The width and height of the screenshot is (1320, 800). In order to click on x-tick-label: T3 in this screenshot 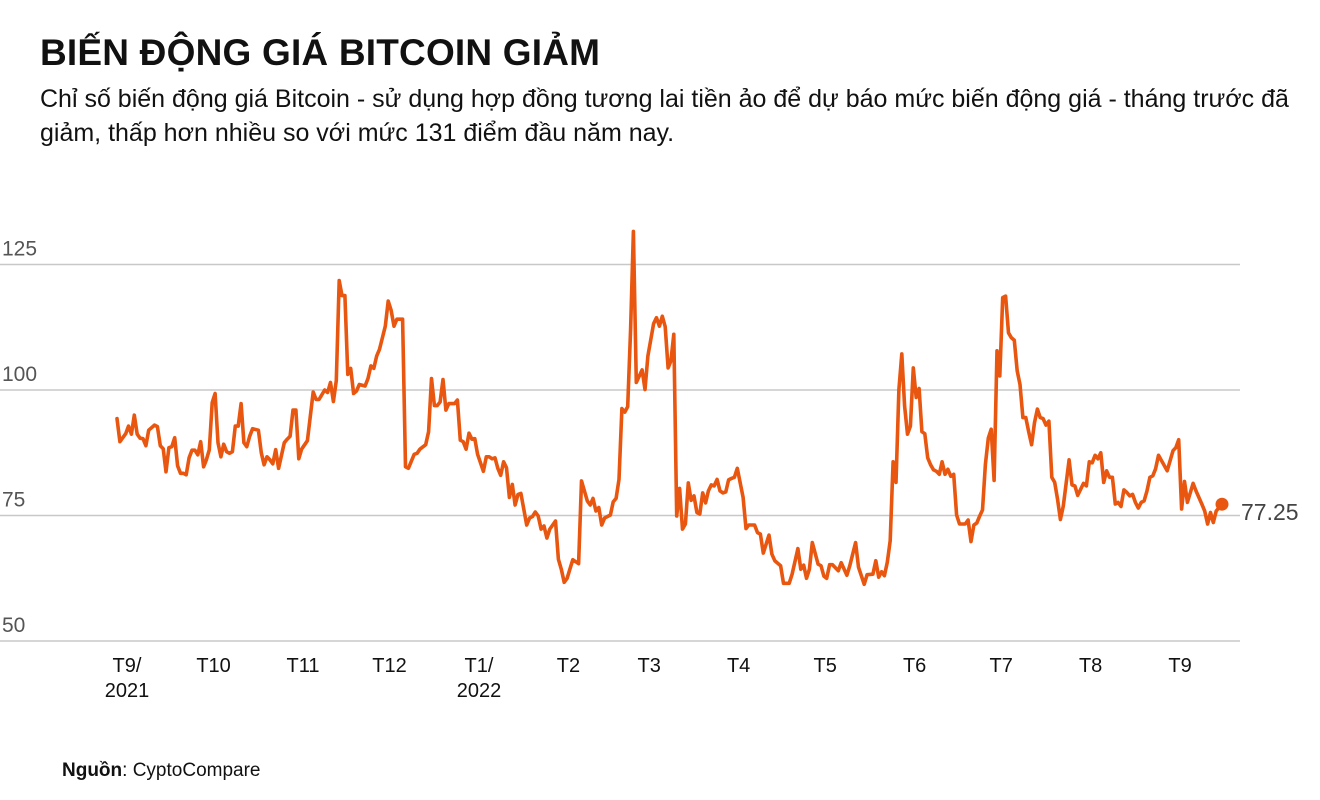, I will do `click(649, 666)`.